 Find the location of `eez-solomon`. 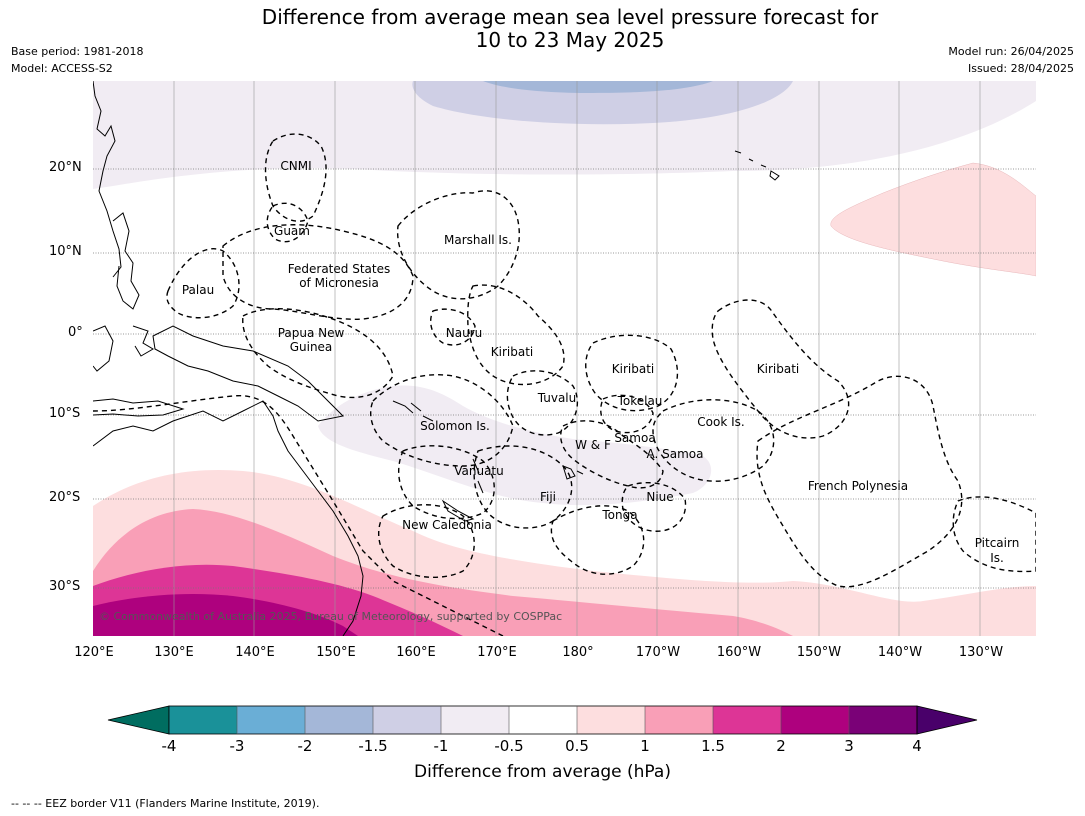

eez-solomon is located at coordinates (442, 420).